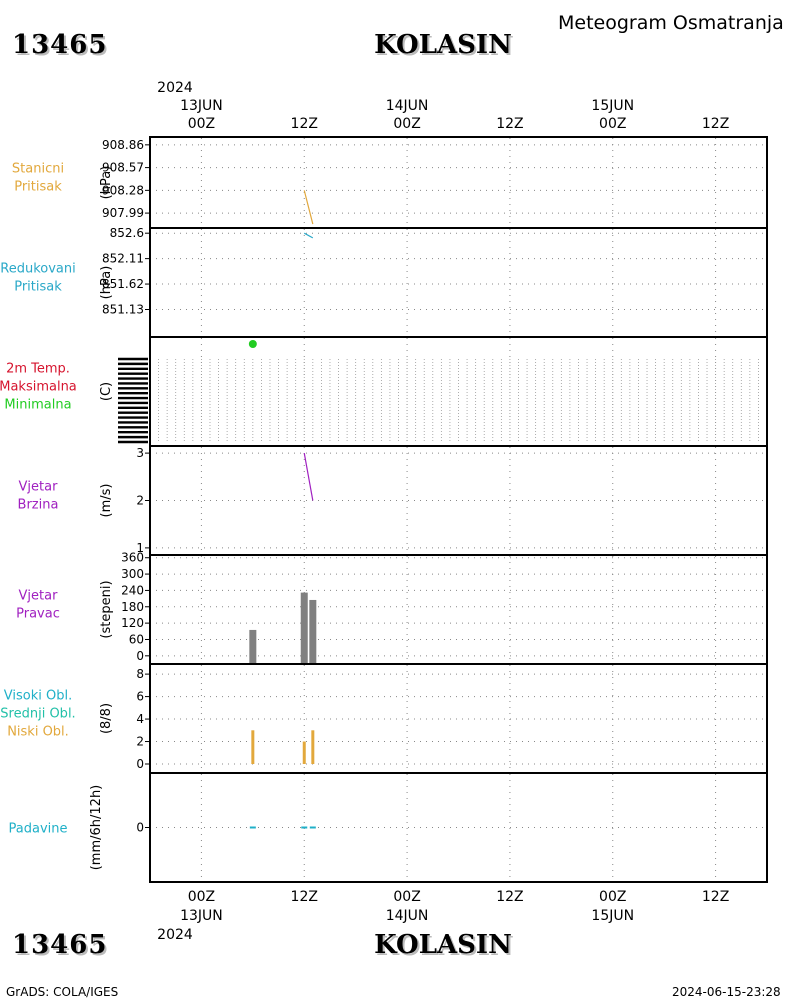  Describe the element at coordinates (37, 714) in the screenshot. I see `cloud-cover-label: Srednji Obl.` at that location.